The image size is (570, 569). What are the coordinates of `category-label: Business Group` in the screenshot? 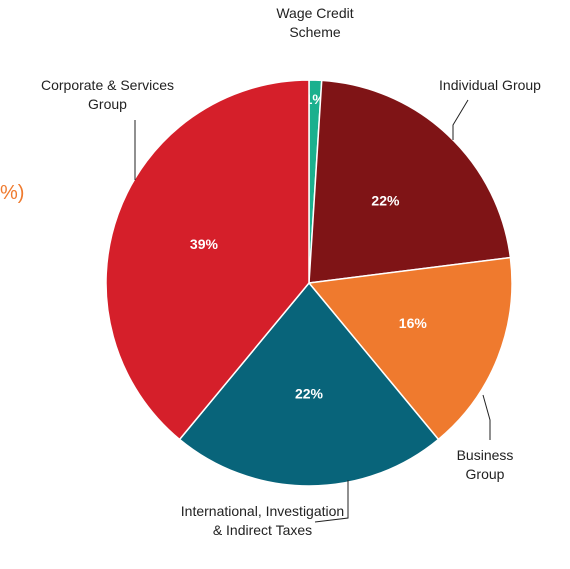 It's located at (485, 464).